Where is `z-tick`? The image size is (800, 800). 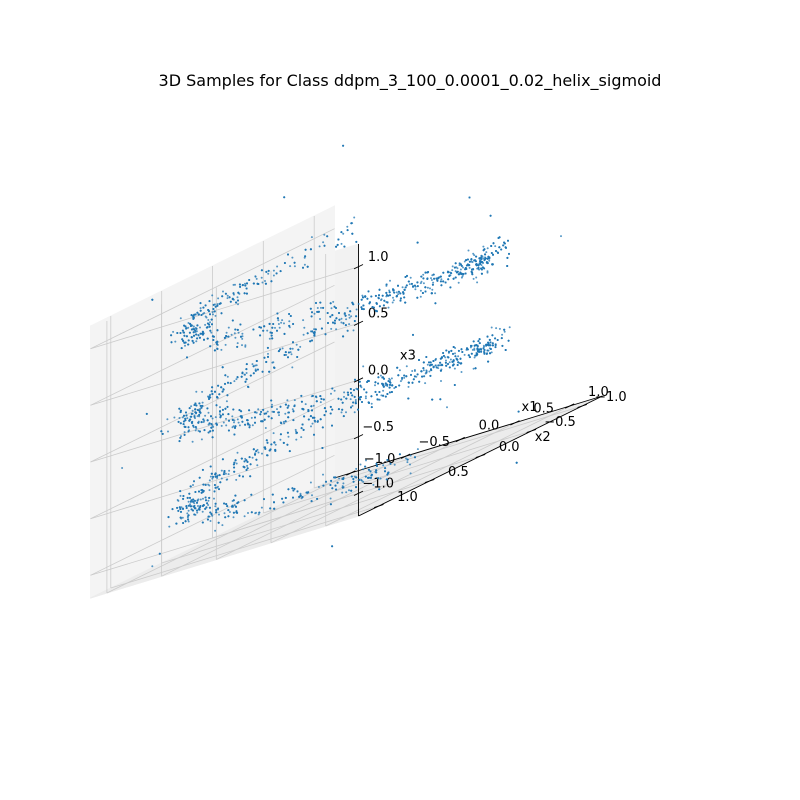 z-tick is located at coordinates (358, 437).